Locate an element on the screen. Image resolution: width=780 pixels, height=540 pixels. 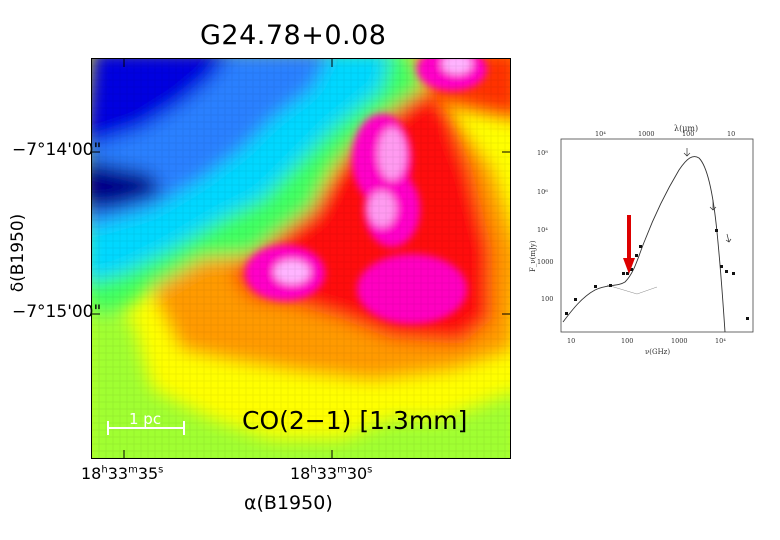
sed-bottom-tick: 100 is located at coordinates (627, 341).